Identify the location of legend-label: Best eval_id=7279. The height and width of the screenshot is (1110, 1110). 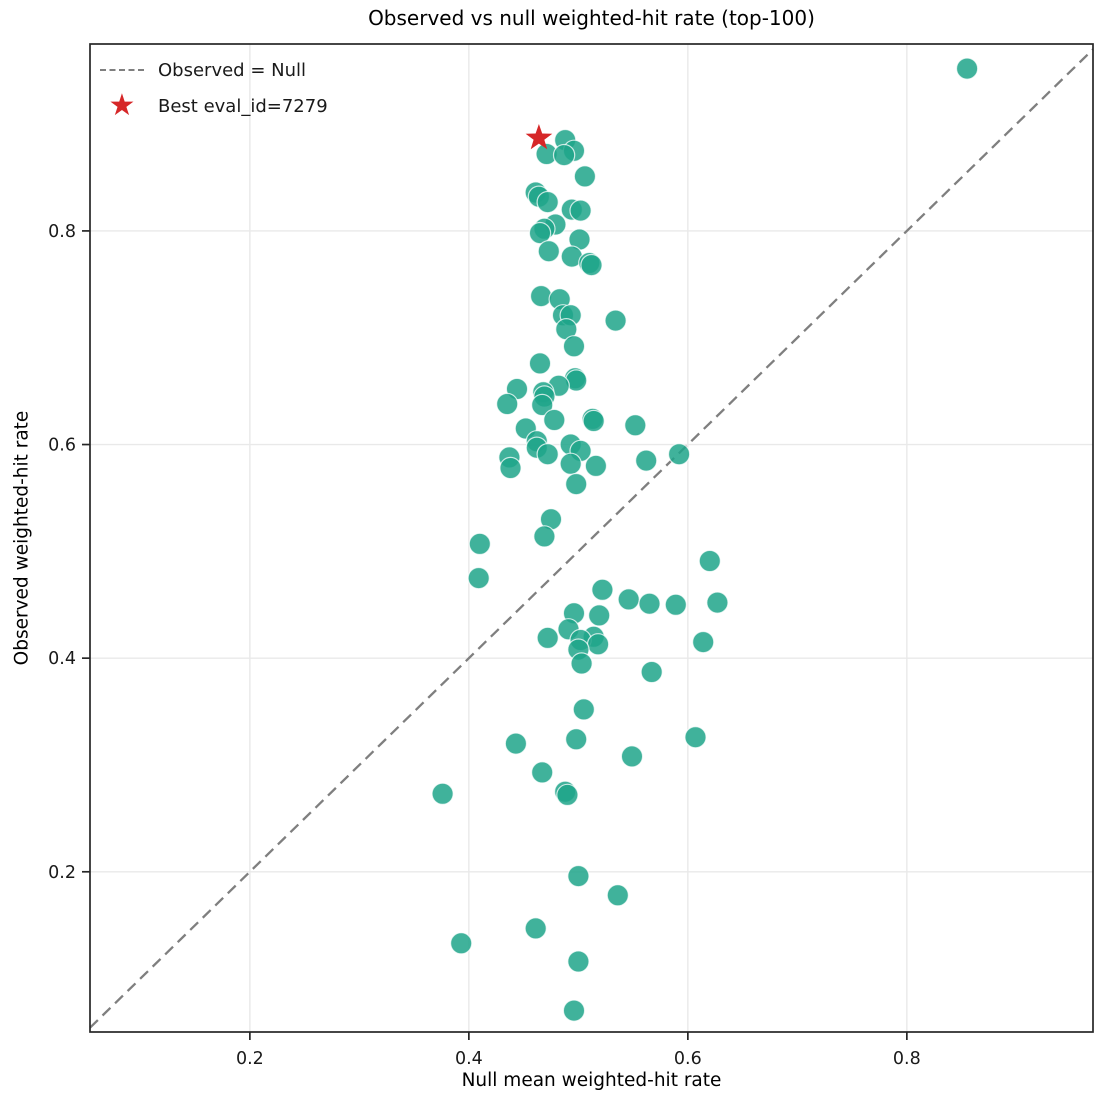
(243, 106).